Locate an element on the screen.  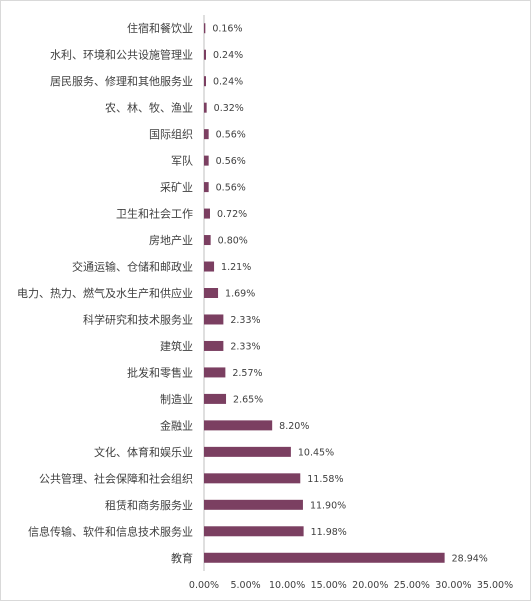
category-label: 教育 is located at coordinates (182, 558).